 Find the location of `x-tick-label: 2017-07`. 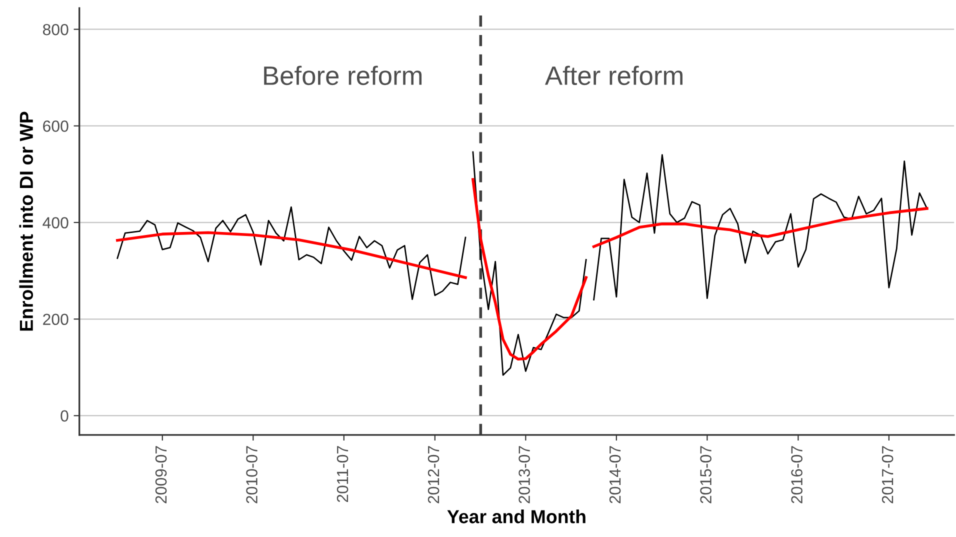

x-tick-label: 2017-07 is located at coordinates (888, 475).